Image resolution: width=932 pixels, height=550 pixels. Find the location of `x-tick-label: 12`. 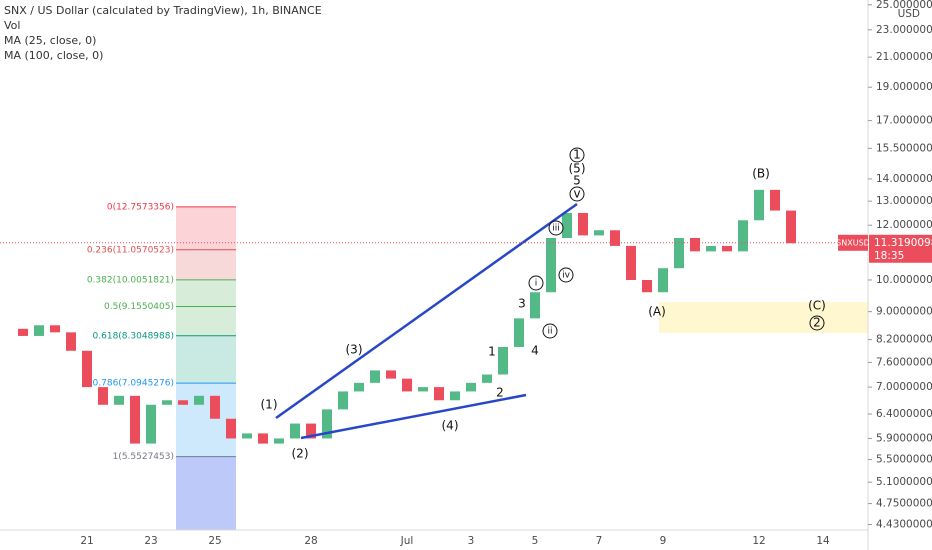

x-tick-label: 12 is located at coordinates (758, 541).